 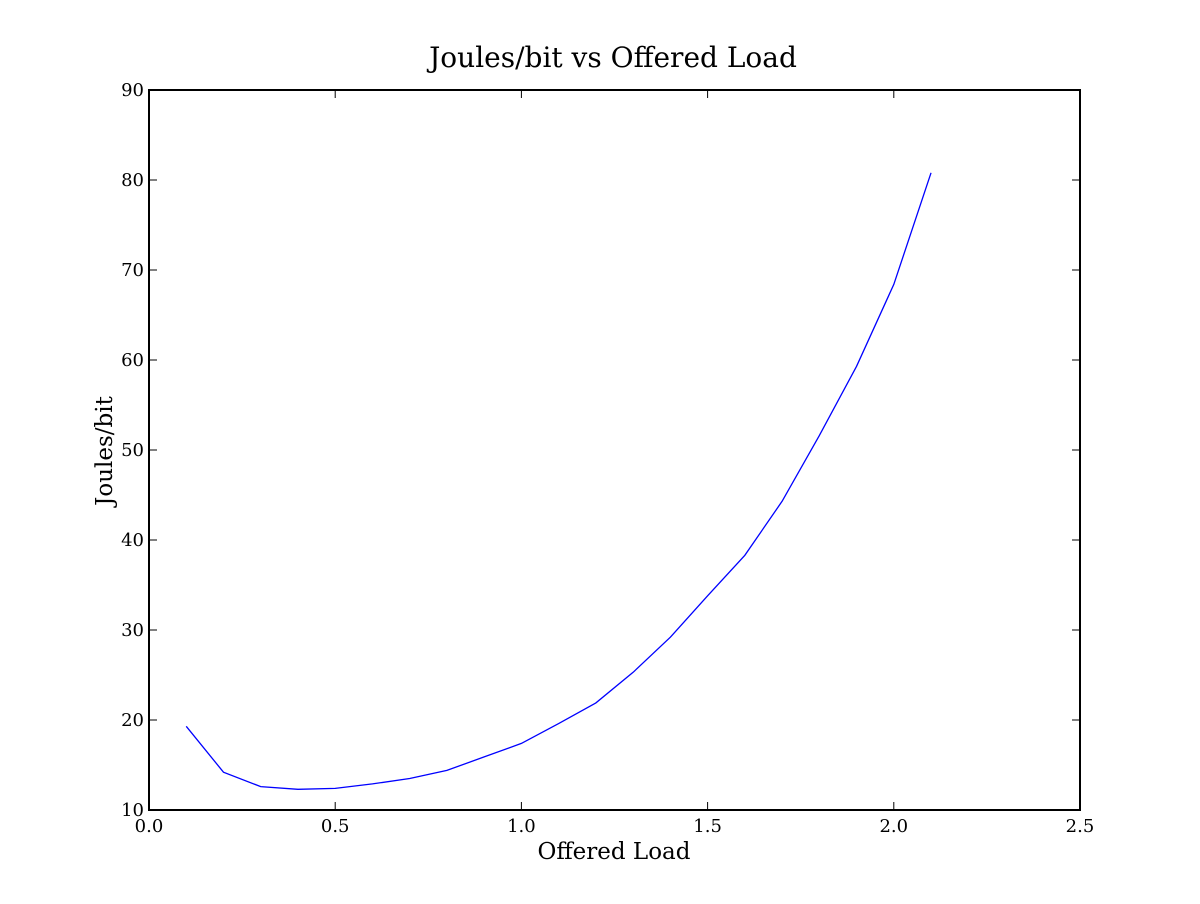 What do you see at coordinates (132, 540) in the screenshot?
I see `y-tick-label: 40` at bounding box center [132, 540].